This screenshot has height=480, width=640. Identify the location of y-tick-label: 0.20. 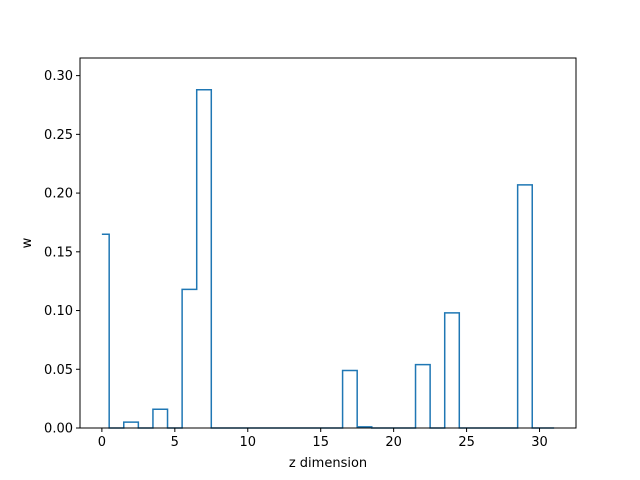
(58, 194).